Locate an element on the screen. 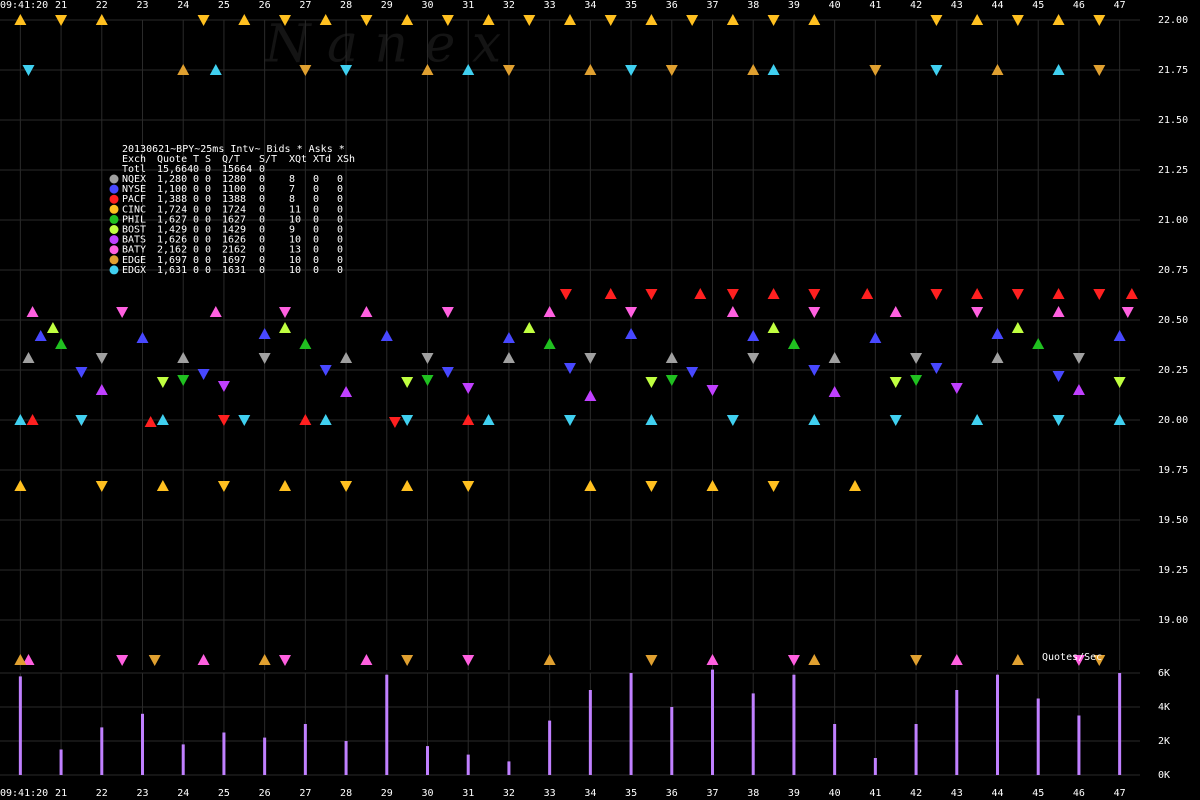 This screenshot has width=1200, height=800. x-tick-label: 27 is located at coordinates (305, 5).